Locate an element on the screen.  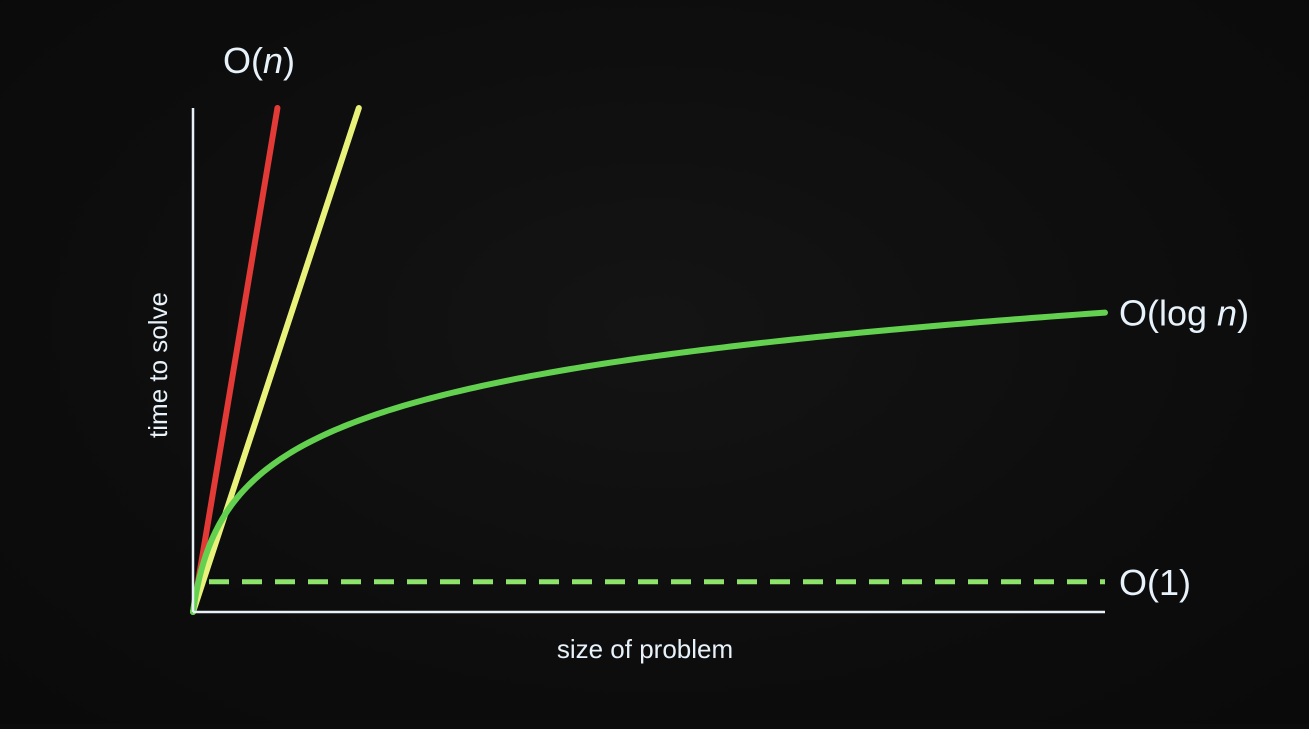
series-label-italic-2: n is located at coordinates (1227, 313).